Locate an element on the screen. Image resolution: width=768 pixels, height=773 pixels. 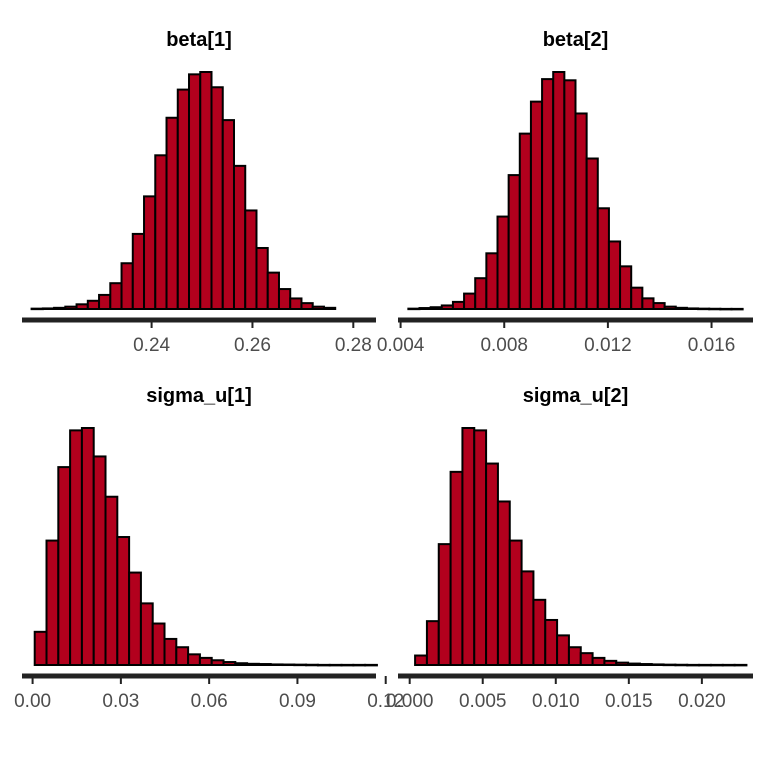
x-tick-label: 0.008 is located at coordinates (504, 345).